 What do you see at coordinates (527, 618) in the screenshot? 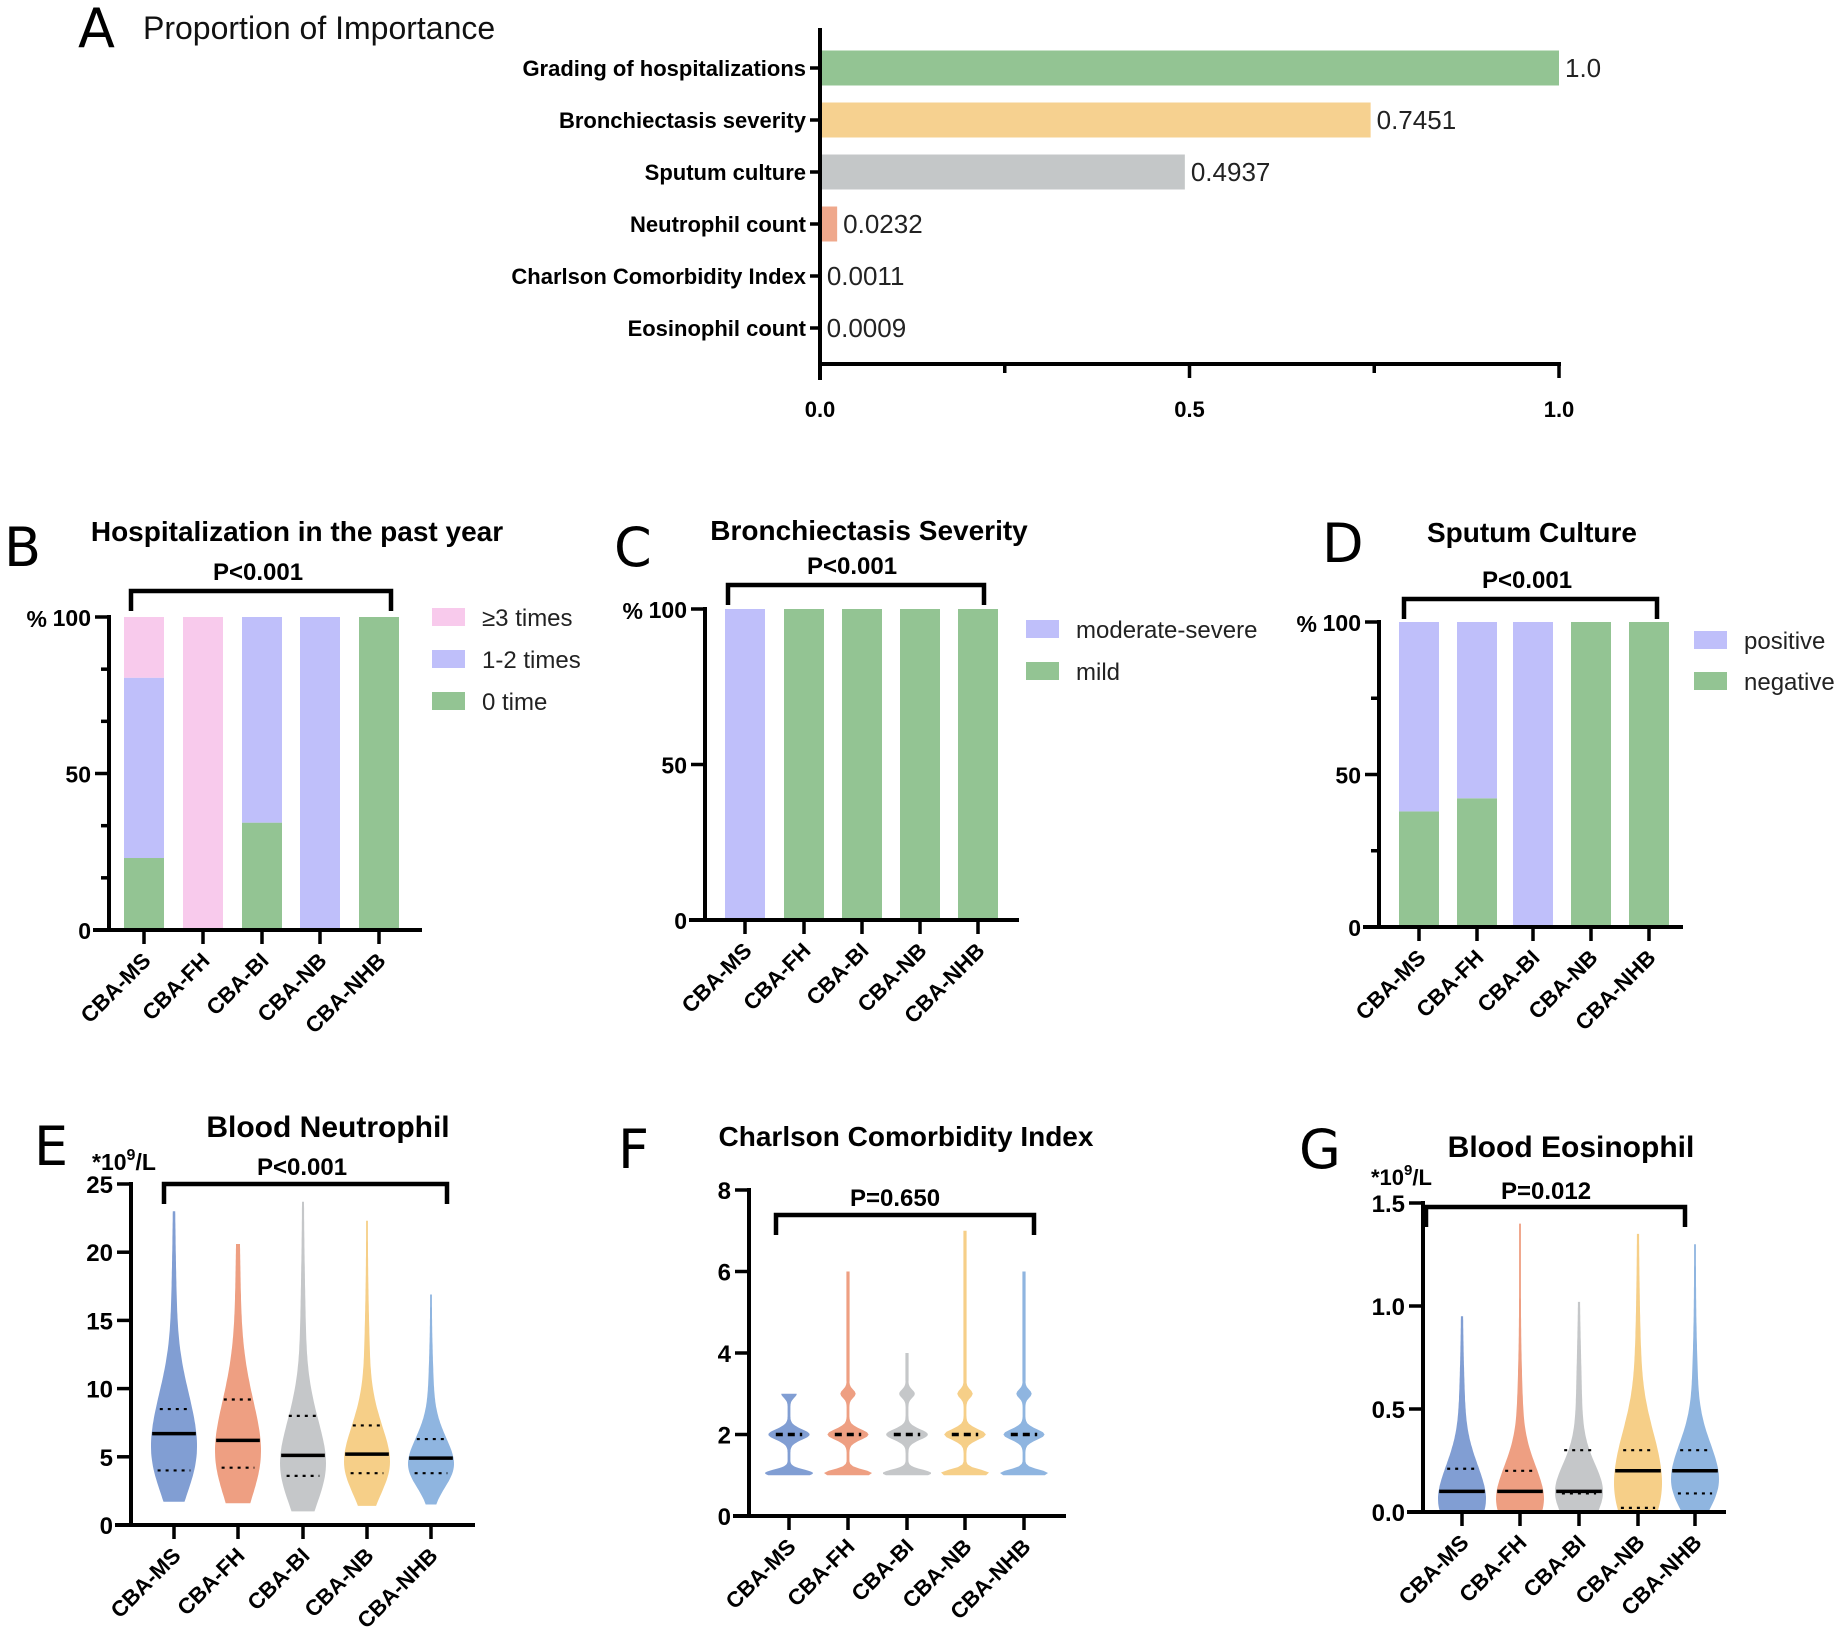
I see `legend-label: ≥3 times` at bounding box center [527, 618].